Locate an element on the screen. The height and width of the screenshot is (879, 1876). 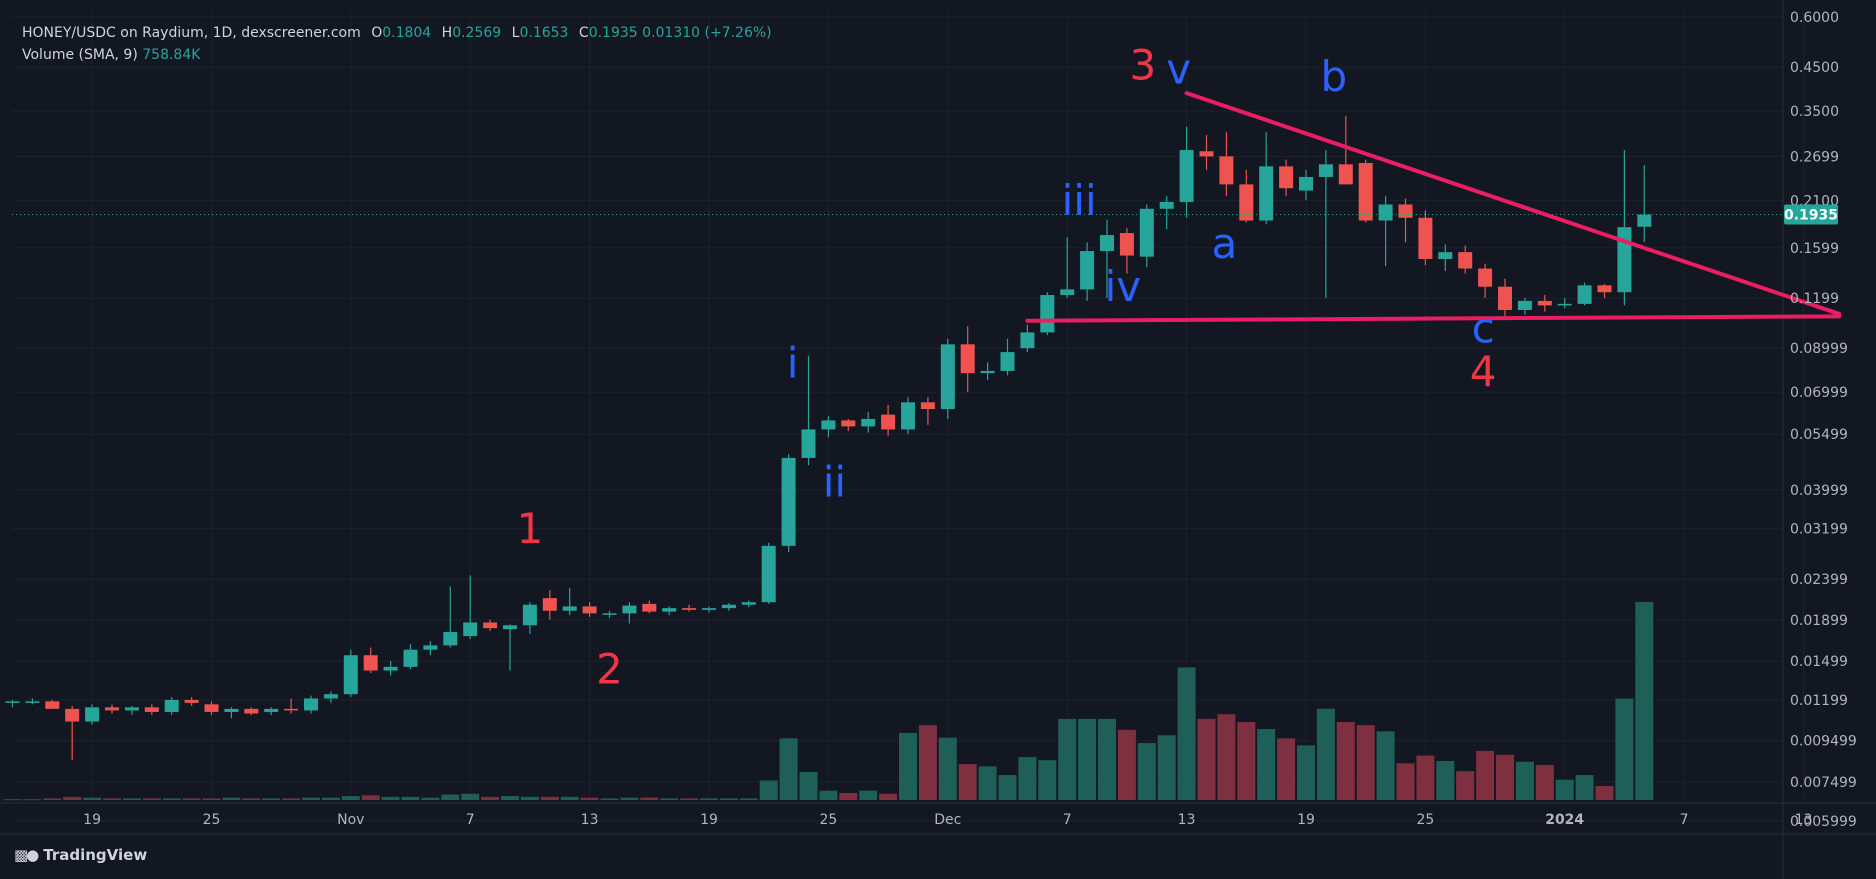
time-axis-label: 25 is located at coordinates (212, 820).